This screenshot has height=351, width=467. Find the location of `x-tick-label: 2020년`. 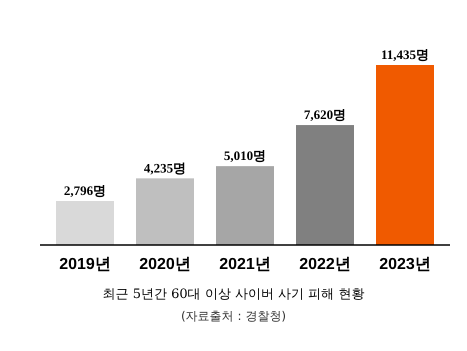

x-tick-label: 2020년 is located at coordinates (165, 264).